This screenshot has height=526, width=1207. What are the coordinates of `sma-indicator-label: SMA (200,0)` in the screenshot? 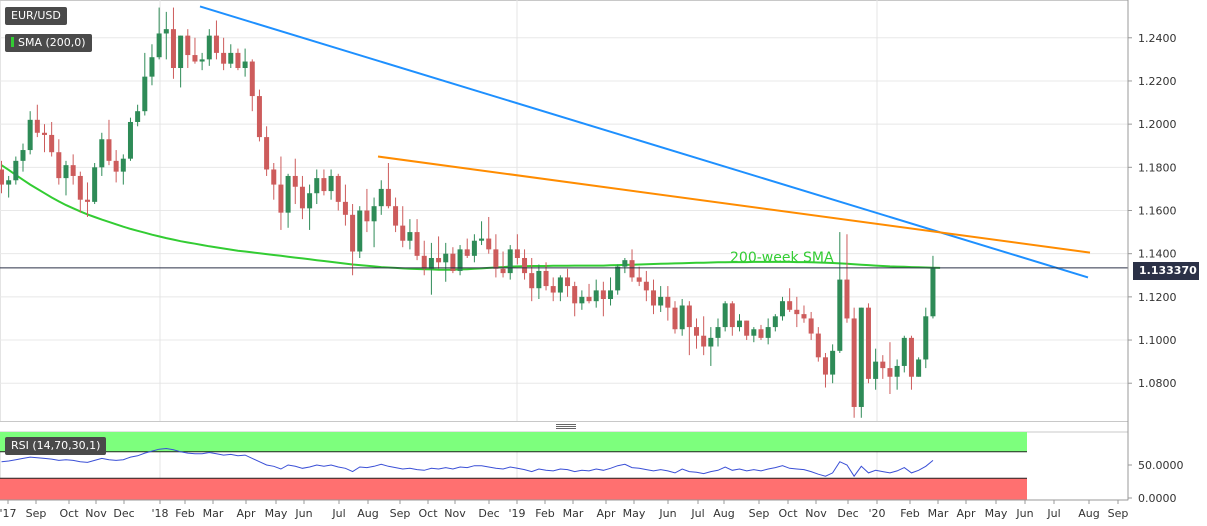 It's located at (52, 42).